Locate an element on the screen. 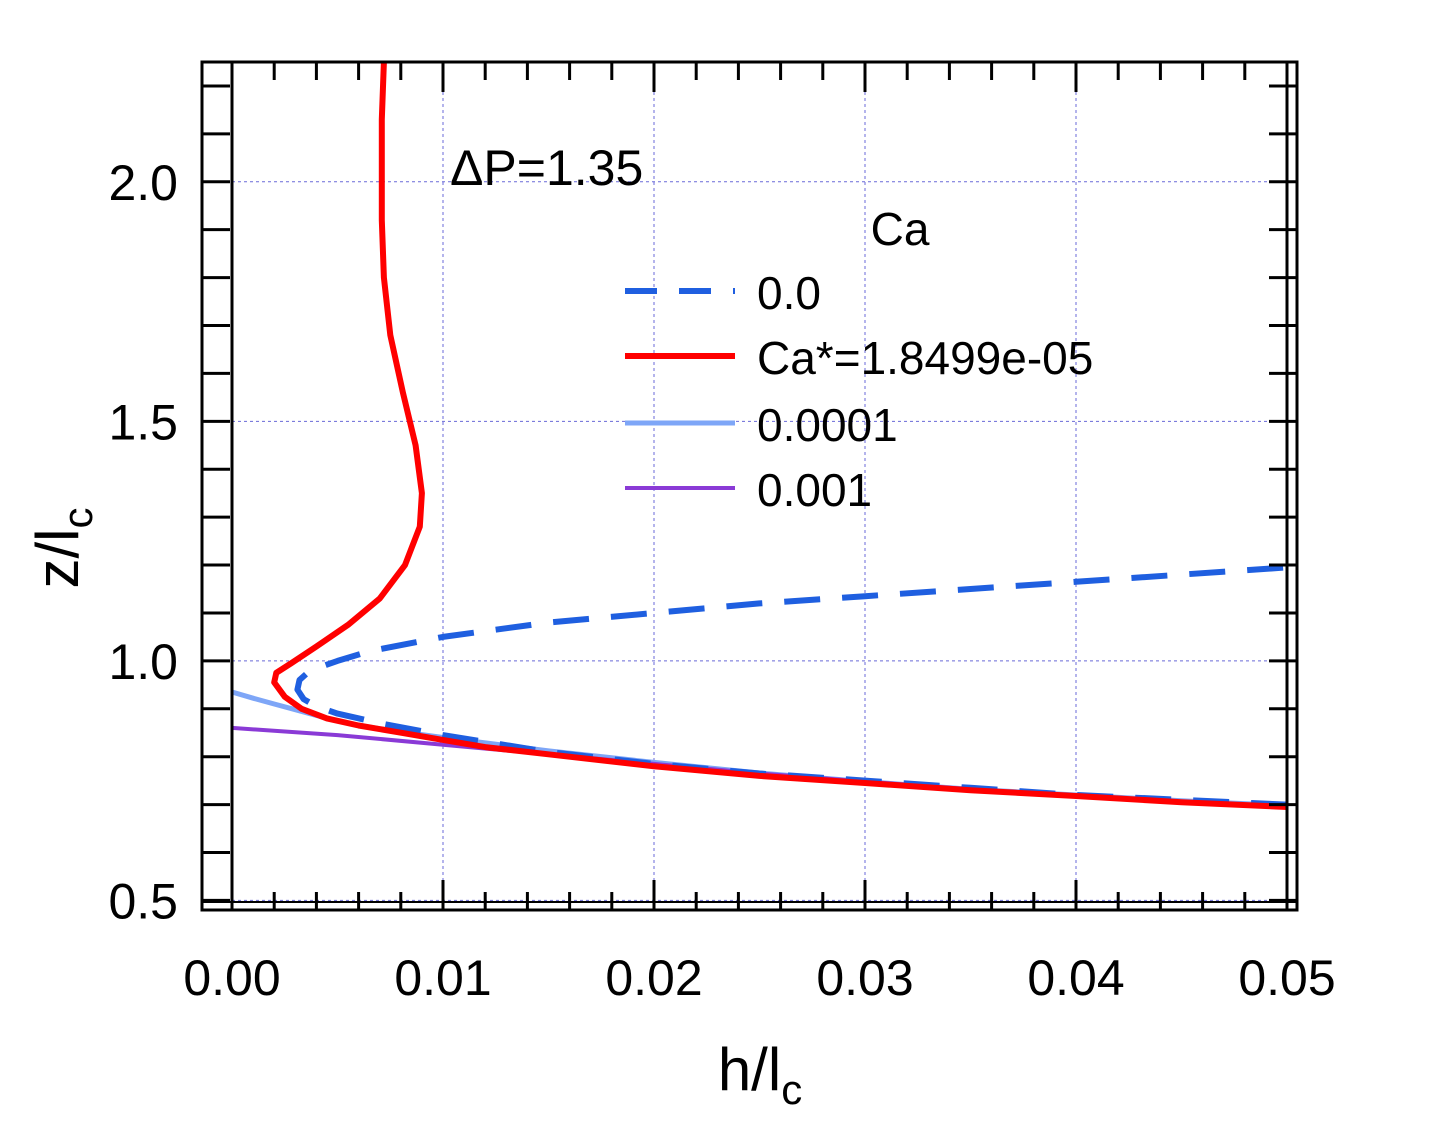  x-tick-label: 0.03 is located at coordinates (864, 978).